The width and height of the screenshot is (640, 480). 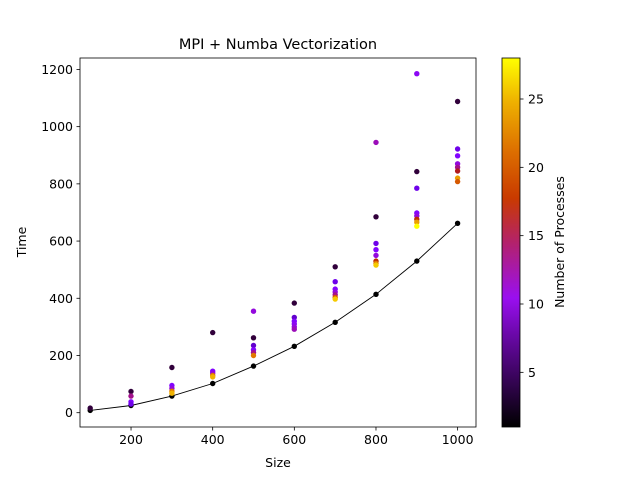 I want to click on x-tick-label: 600, so click(x=294, y=439).